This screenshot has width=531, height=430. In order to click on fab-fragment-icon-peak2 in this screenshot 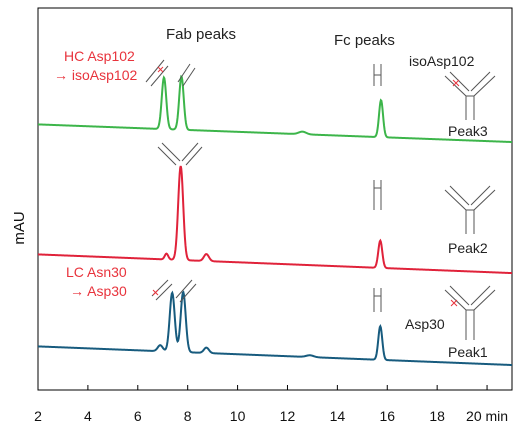, I will do `click(180, 154)`.